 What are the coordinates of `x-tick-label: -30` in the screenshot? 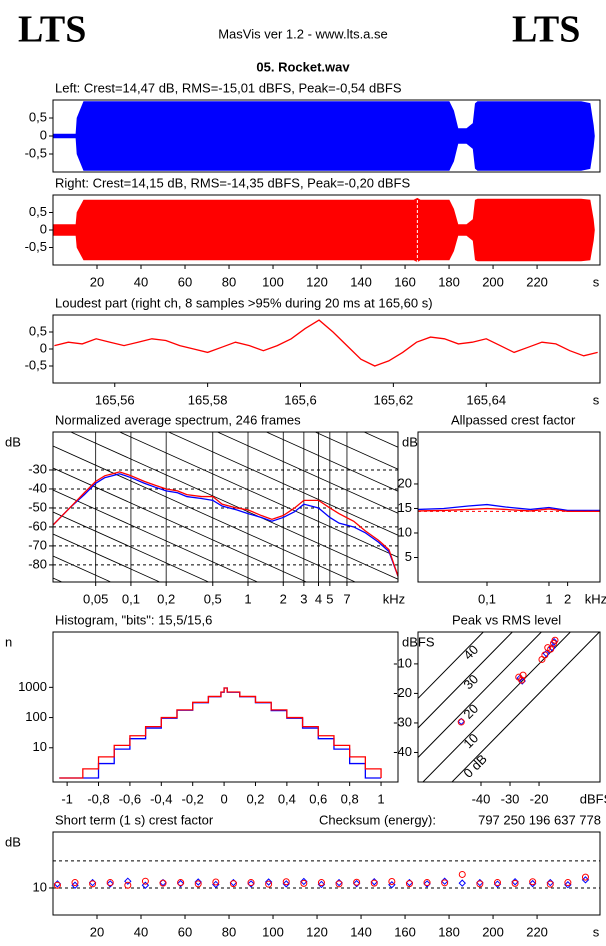 It's located at (510, 798).